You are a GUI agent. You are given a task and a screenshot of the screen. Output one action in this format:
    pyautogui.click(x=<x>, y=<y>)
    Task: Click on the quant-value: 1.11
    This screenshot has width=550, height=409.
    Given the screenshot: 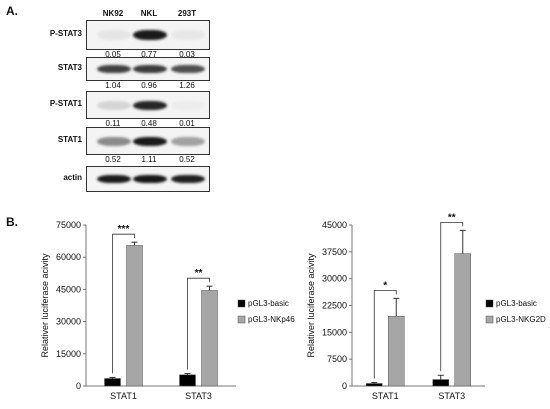 What is the action you would take?
    pyautogui.click(x=149, y=159)
    